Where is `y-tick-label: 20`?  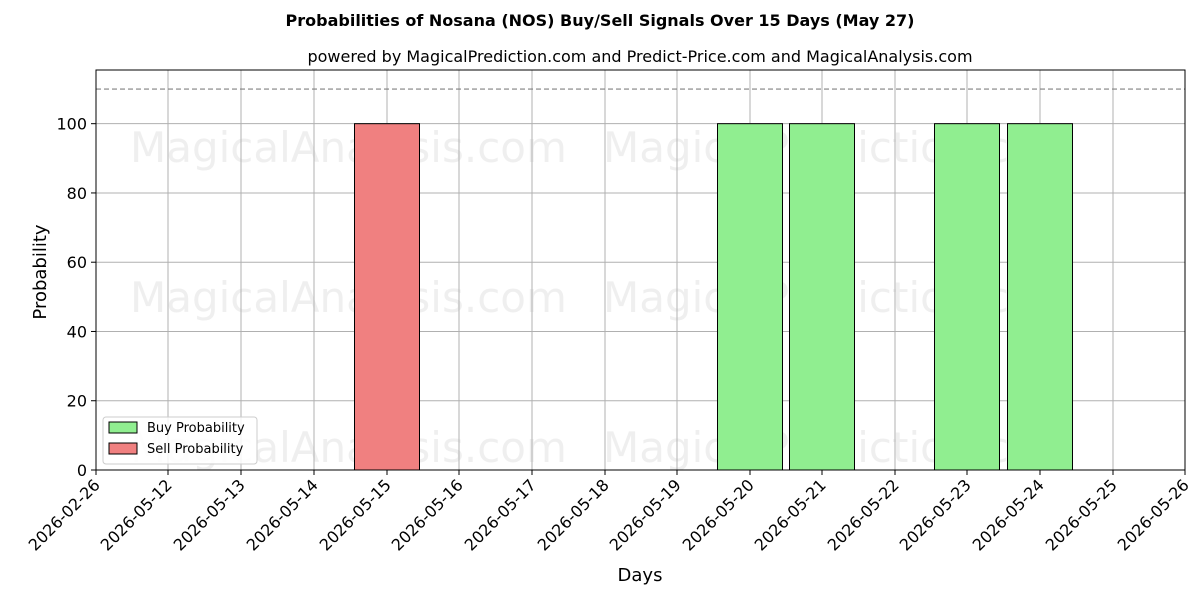 y-tick-label: 20 is located at coordinates (77, 401).